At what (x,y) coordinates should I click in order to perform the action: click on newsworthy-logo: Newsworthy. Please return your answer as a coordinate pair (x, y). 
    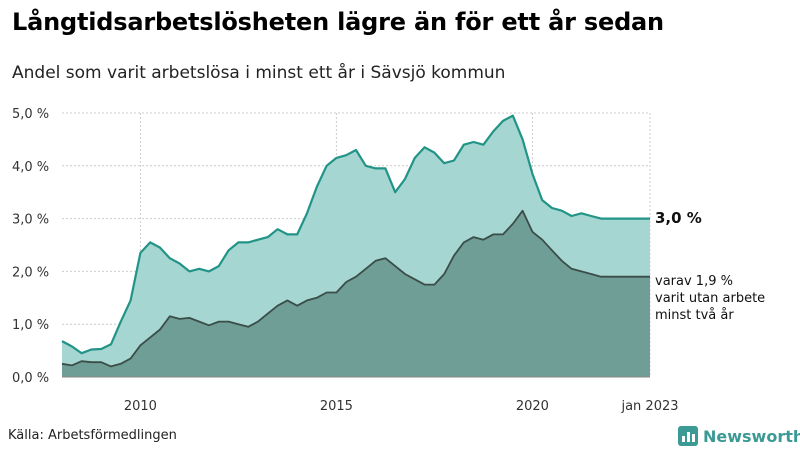
    Looking at the image, I should click on (739, 436).